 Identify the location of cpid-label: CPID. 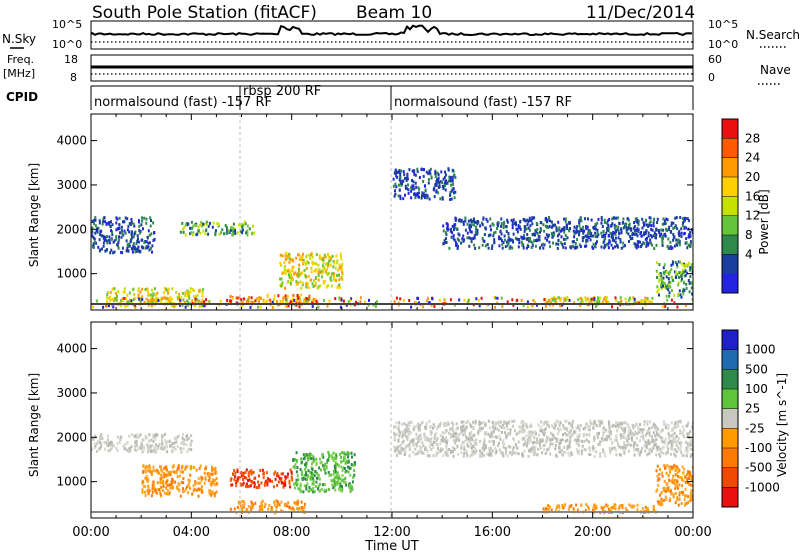
(22, 97).